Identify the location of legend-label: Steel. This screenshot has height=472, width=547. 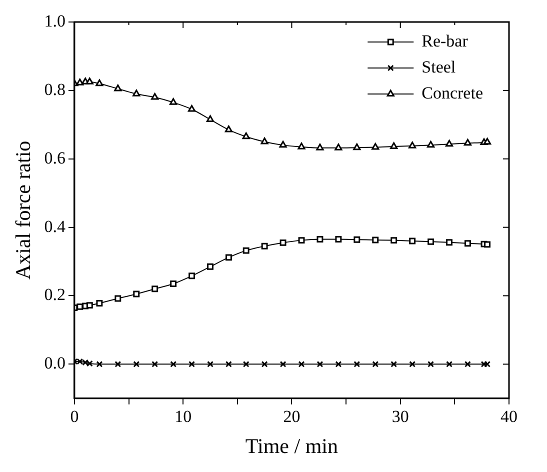
(439, 66).